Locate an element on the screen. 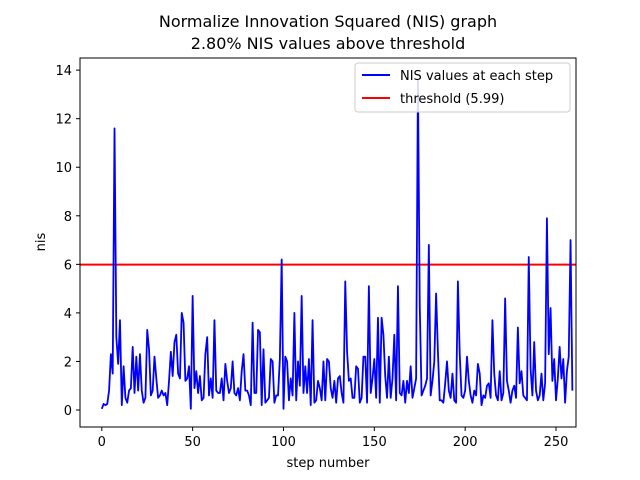  chart-title-line2: 2.80% NIS values above threshold is located at coordinates (328, 43).